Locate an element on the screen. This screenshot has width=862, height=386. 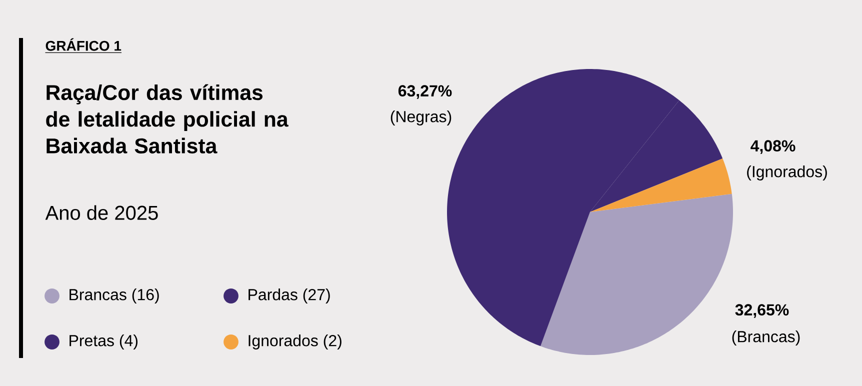
text: 4,08% is located at coordinates (773, 147).